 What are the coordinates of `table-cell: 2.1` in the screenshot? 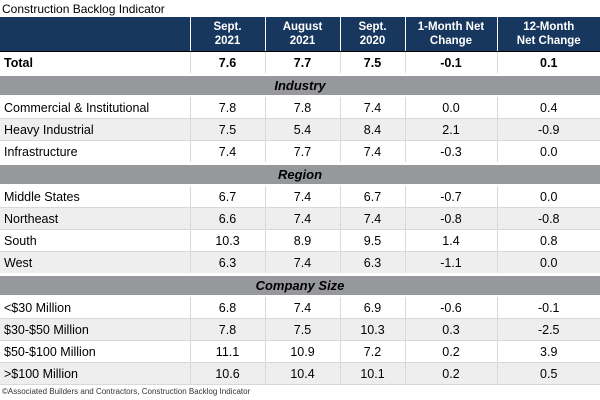 It's located at (450, 129).